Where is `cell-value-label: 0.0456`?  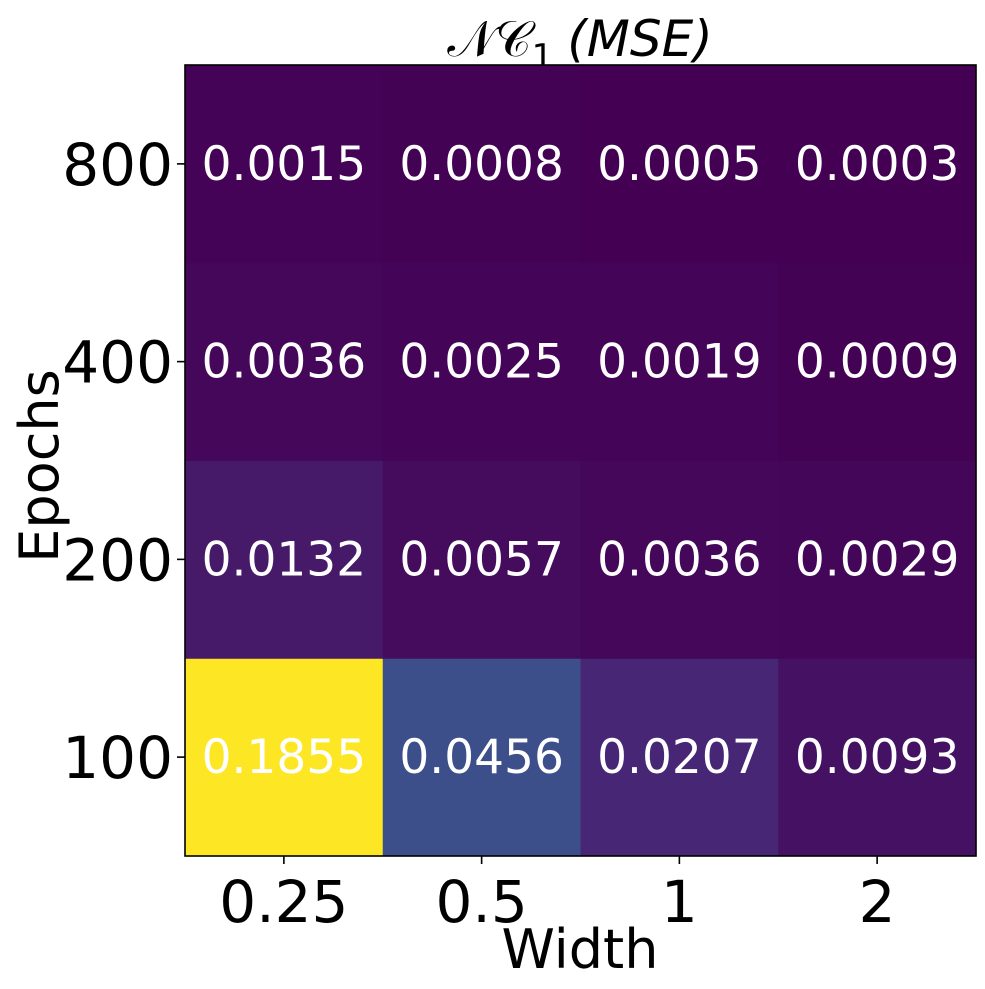
cell-value-label: 0.0456 is located at coordinates (481, 757).